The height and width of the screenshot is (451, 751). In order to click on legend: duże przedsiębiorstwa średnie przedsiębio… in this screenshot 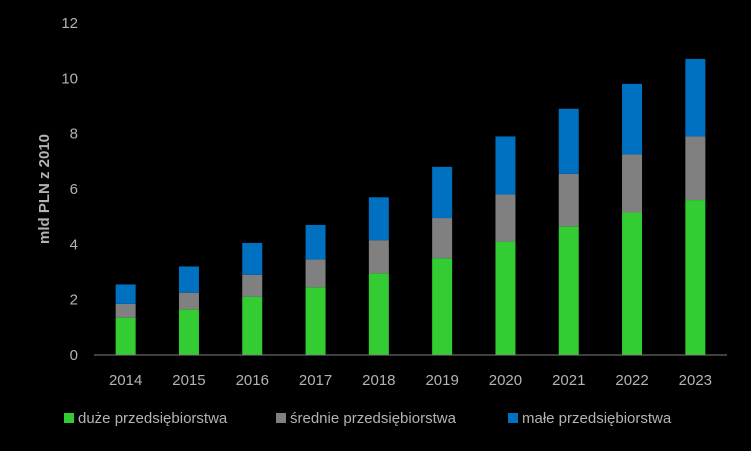, I will do `click(368, 418)`.